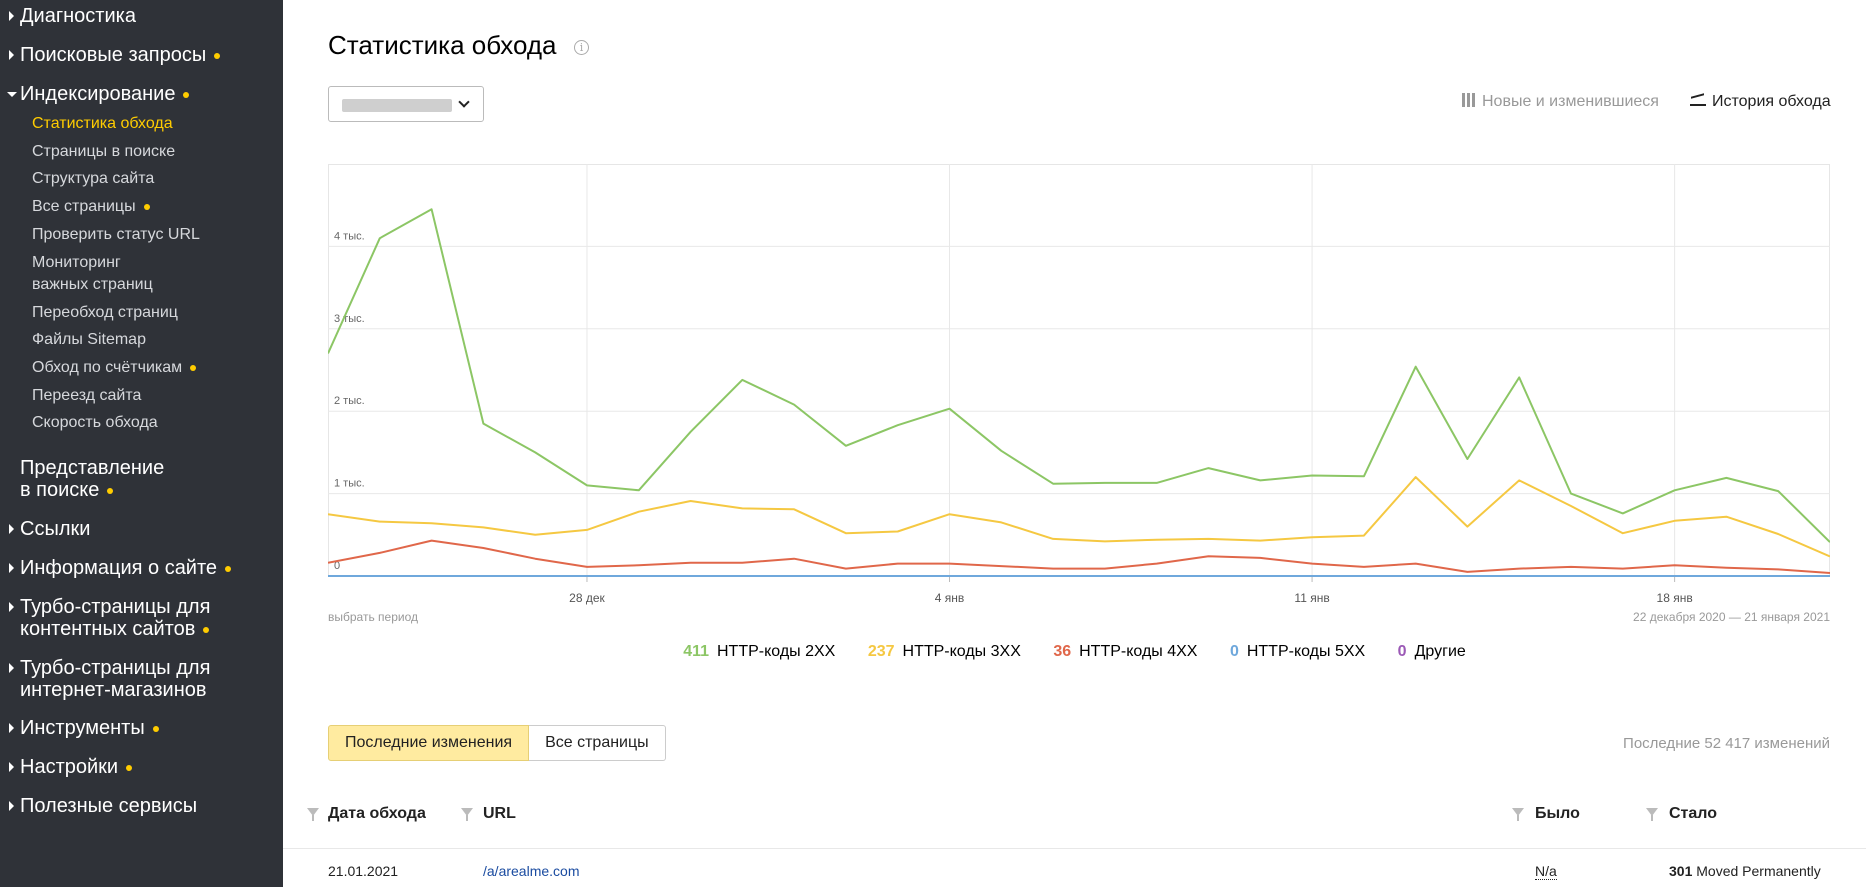 Image resolution: width=1866 pixels, height=887 pixels. I want to click on cell-url-link: /a/arealme.com, so click(531, 871).